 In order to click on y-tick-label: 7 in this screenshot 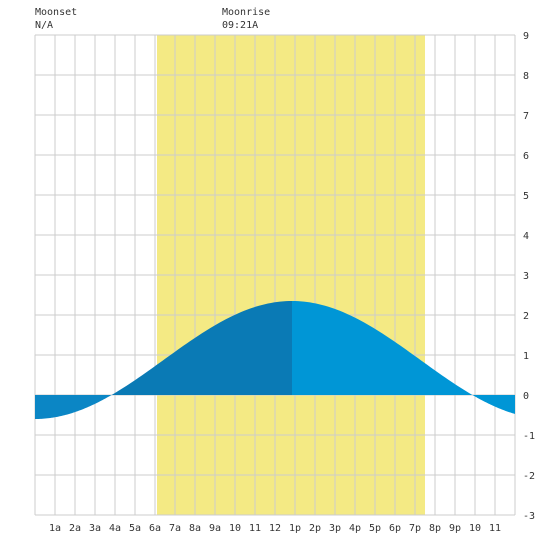, I will do `click(526, 116)`.